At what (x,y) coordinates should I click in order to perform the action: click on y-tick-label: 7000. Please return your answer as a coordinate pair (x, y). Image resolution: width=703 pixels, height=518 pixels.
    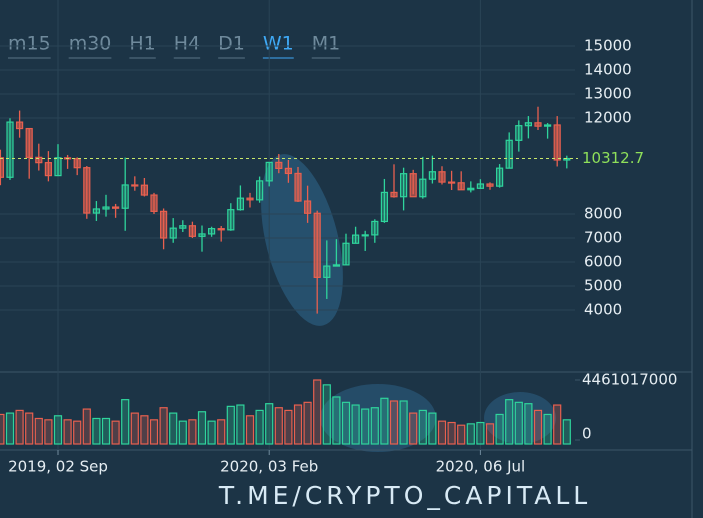
    Looking at the image, I should click on (603, 238).